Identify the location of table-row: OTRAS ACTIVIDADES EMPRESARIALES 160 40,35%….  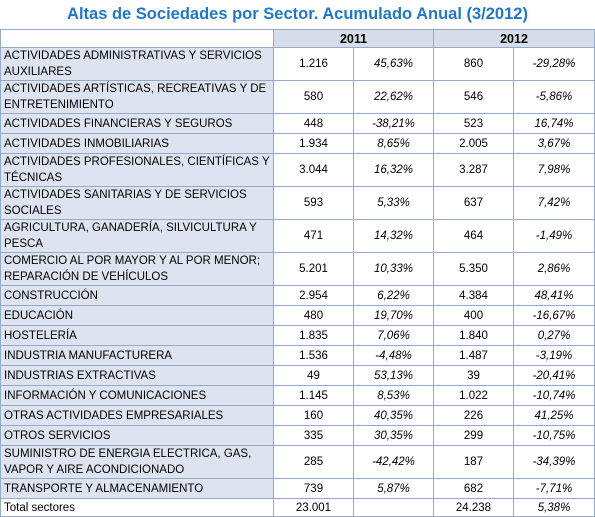
(297, 415).